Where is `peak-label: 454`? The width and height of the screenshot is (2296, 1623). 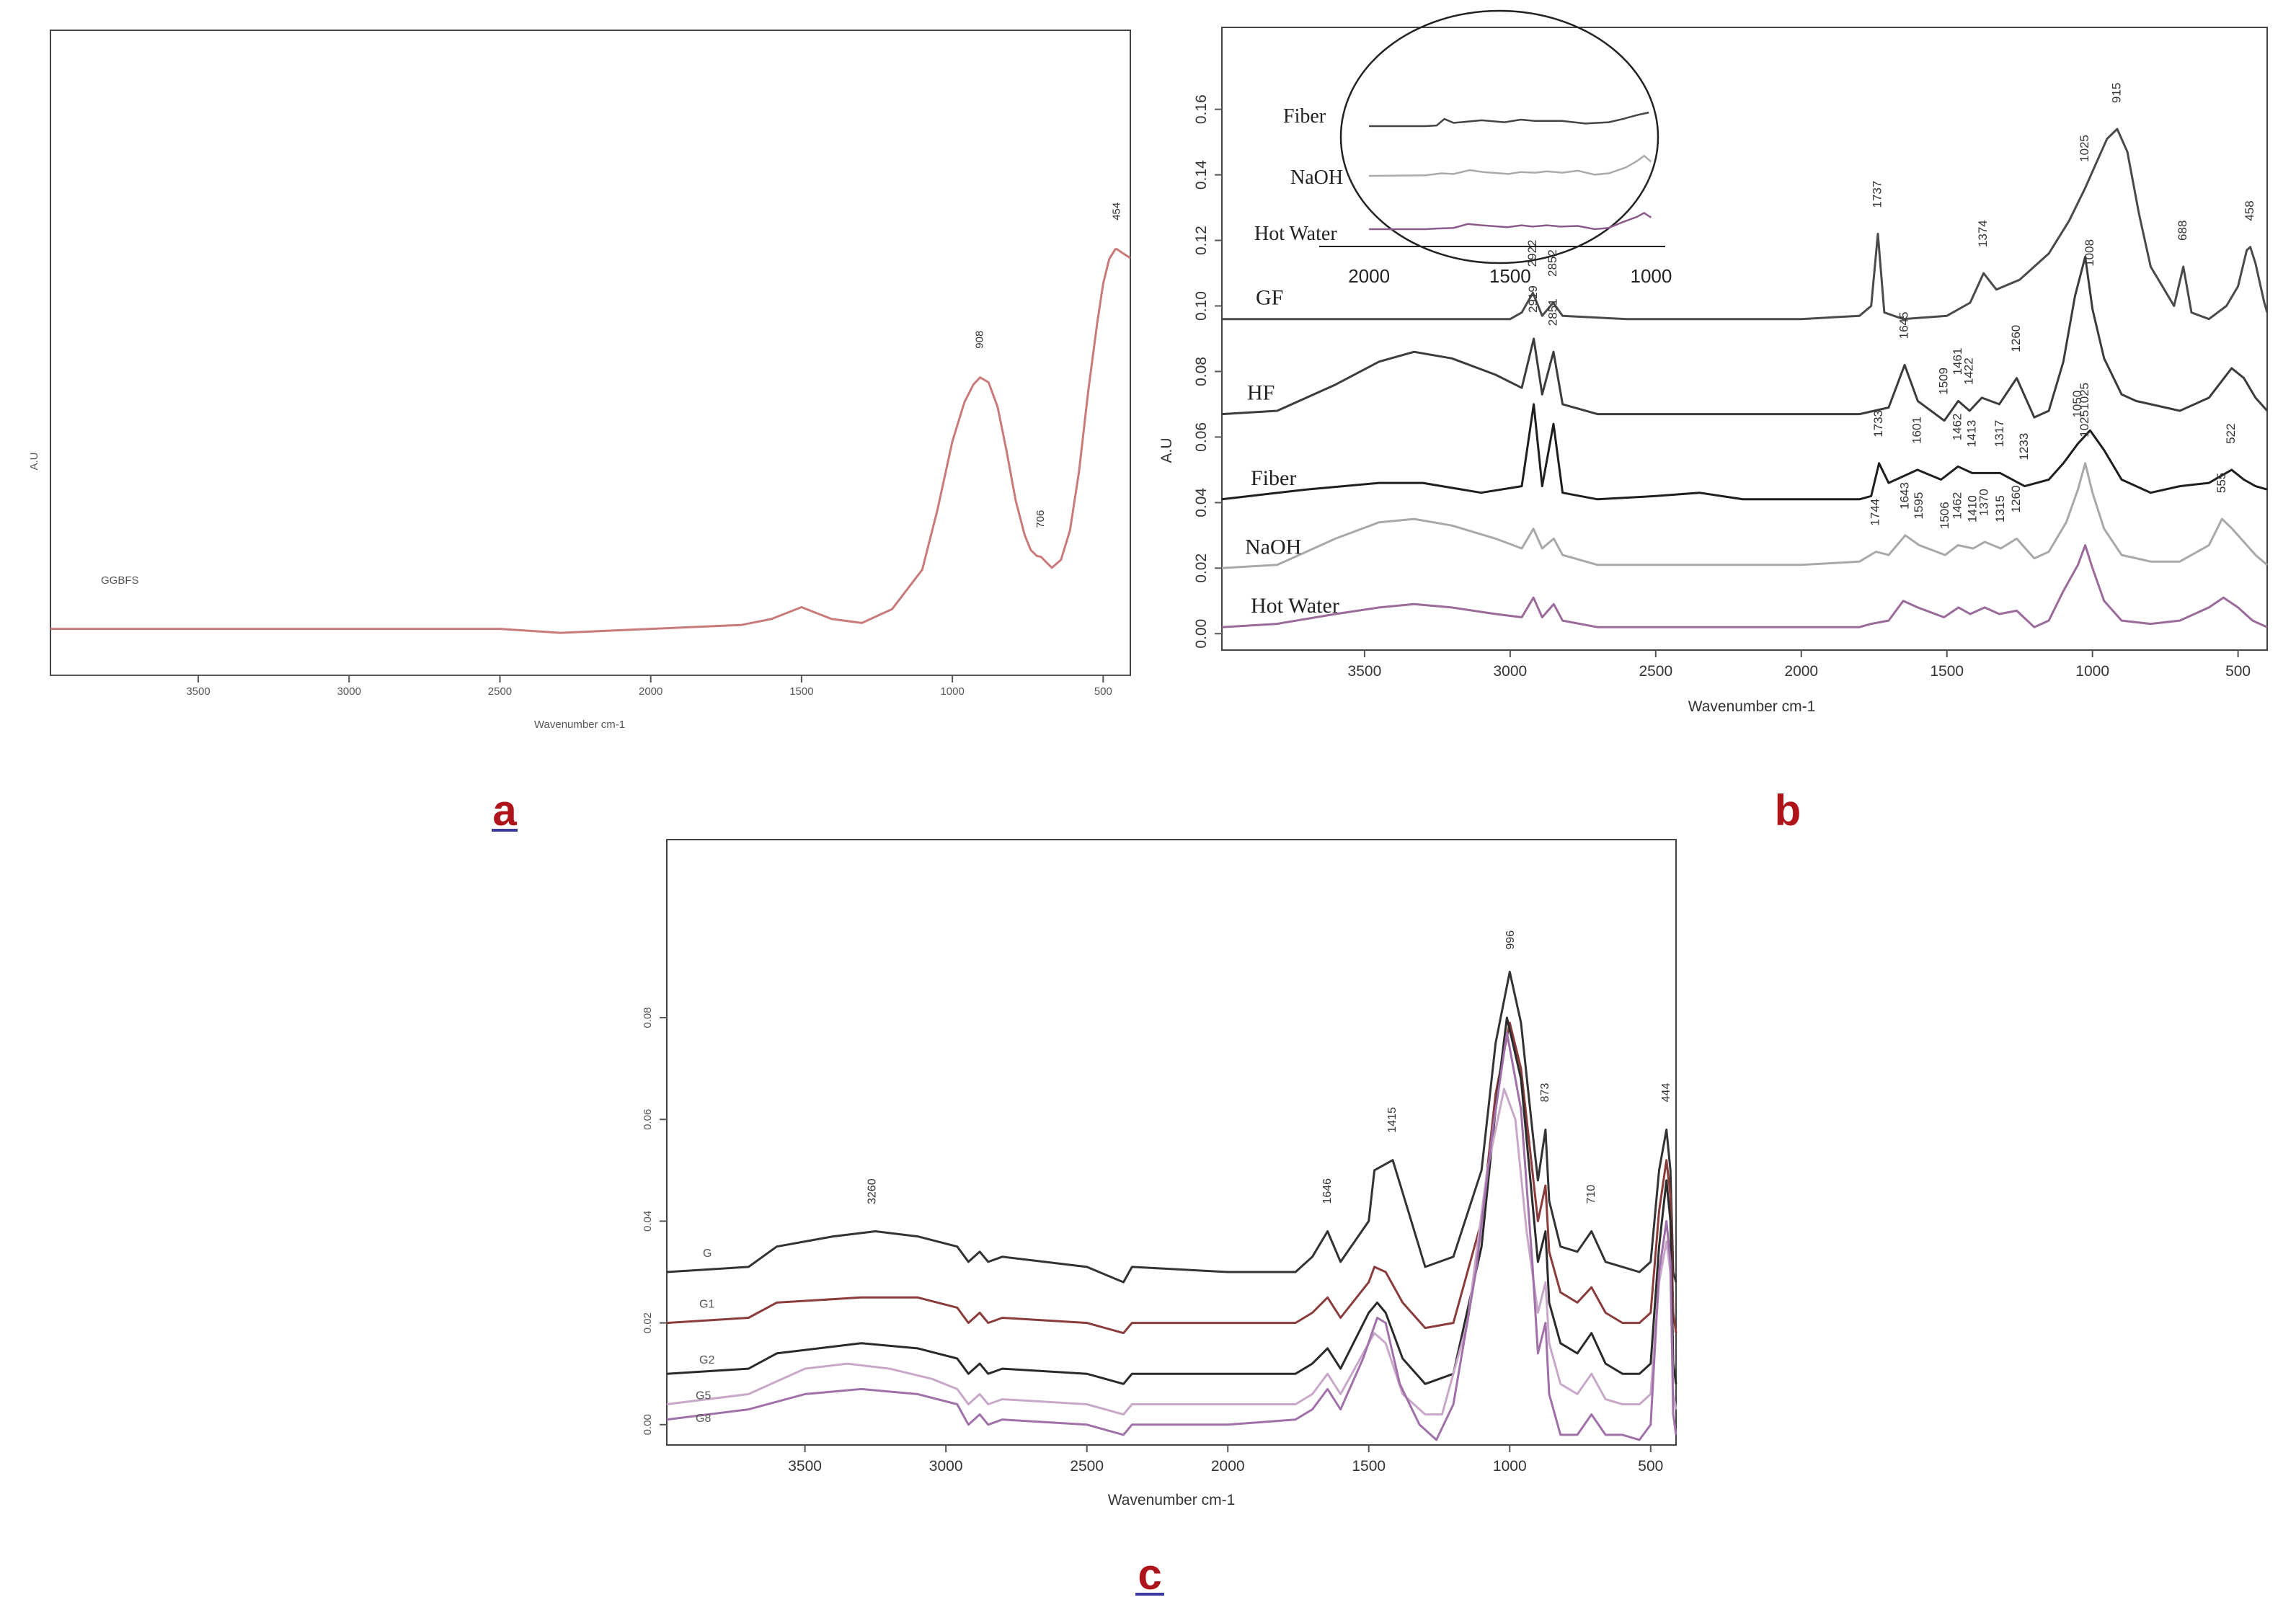 peak-label: 454 is located at coordinates (1117, 212).